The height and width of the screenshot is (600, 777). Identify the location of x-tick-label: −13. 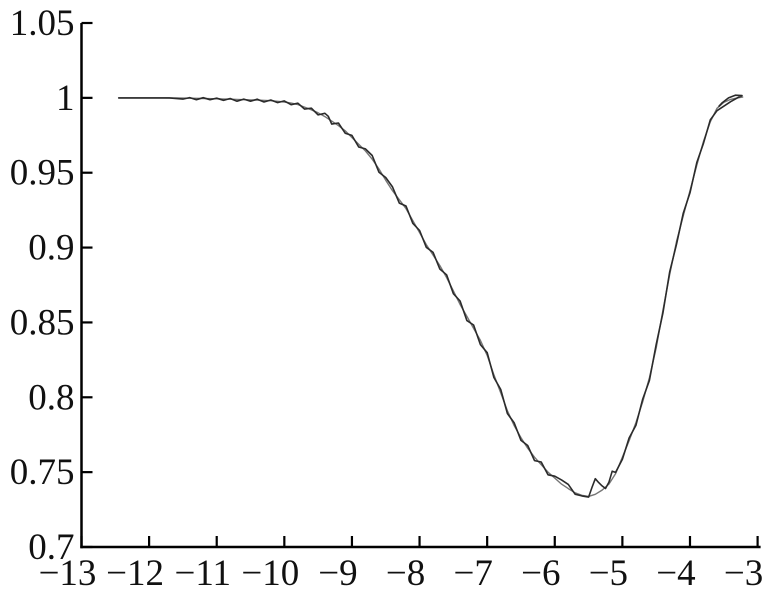
(68, 573).